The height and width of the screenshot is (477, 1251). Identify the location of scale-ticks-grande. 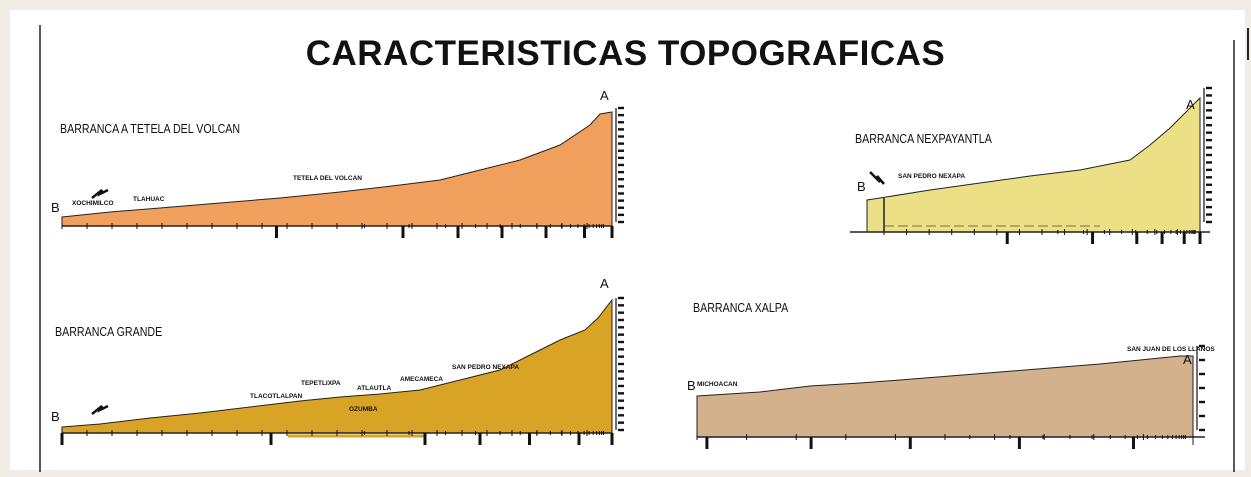
(337, 437).